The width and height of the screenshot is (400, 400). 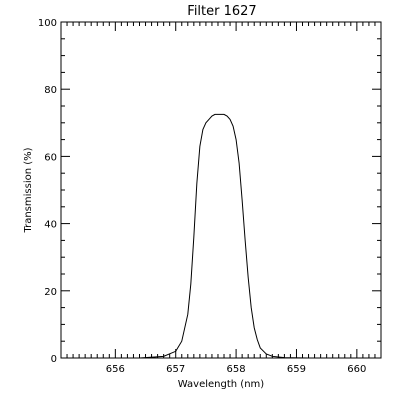 I want to click on x-tick-label: 658, so click(x=236, y=369).